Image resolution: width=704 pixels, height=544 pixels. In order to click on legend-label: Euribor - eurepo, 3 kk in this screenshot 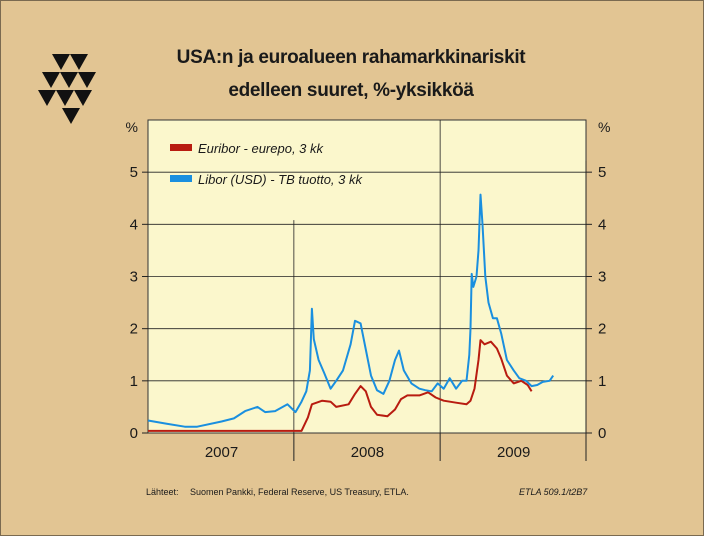, I will do `click(261, 148)`.